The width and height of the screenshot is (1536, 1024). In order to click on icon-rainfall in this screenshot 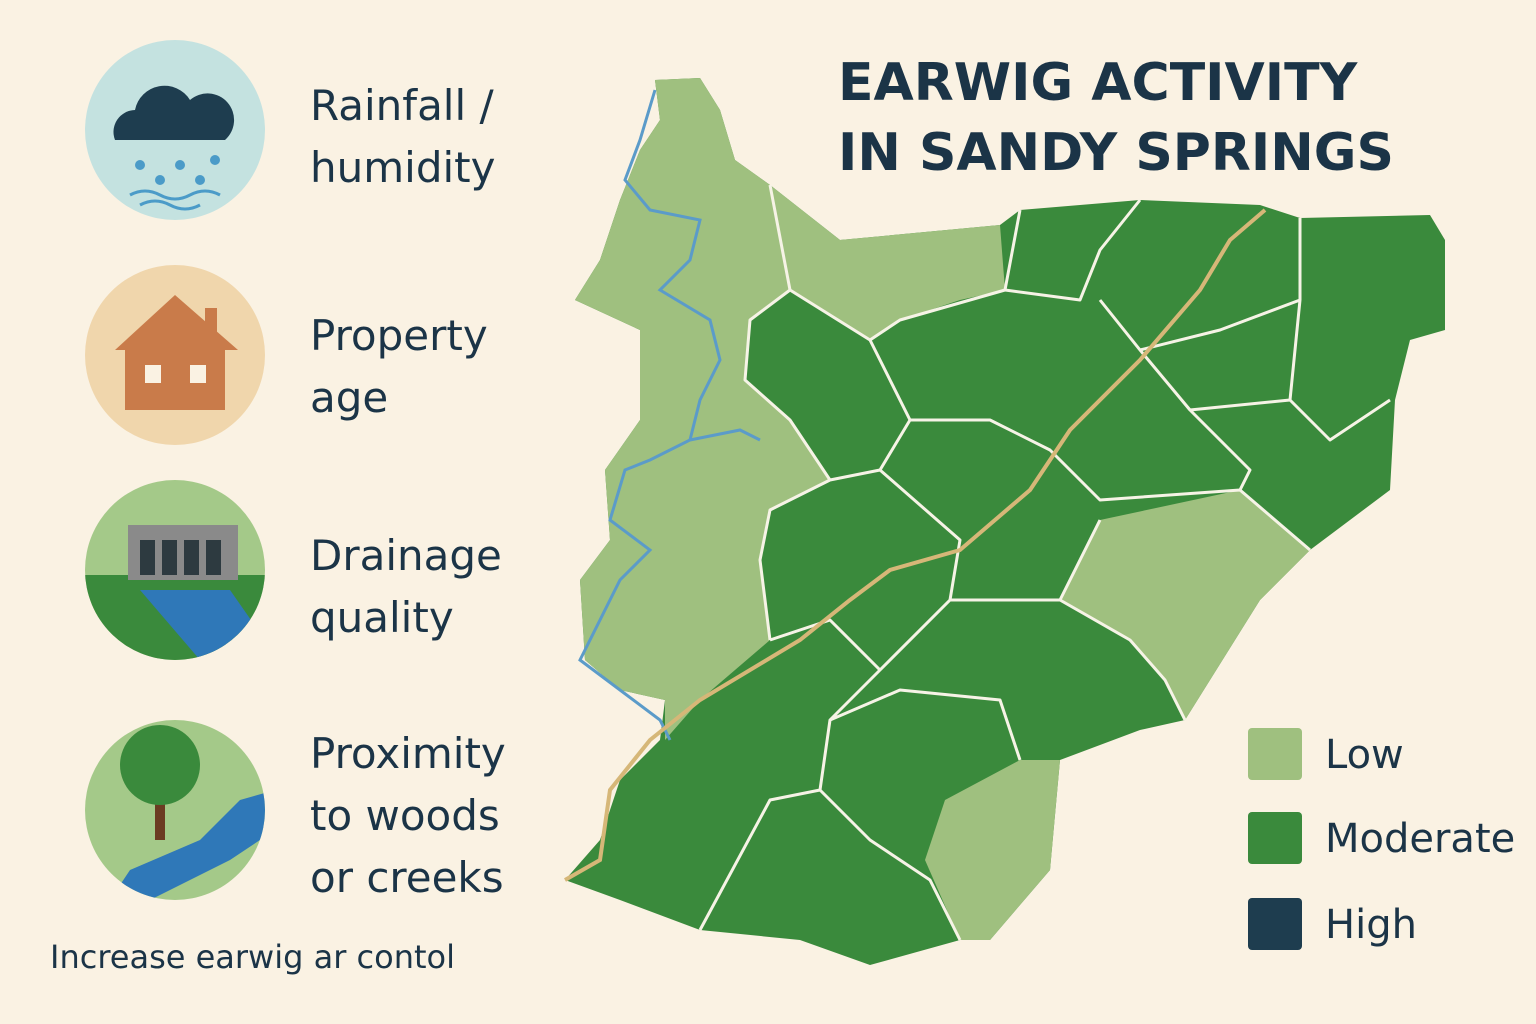, I will do `click(175, 130)`.